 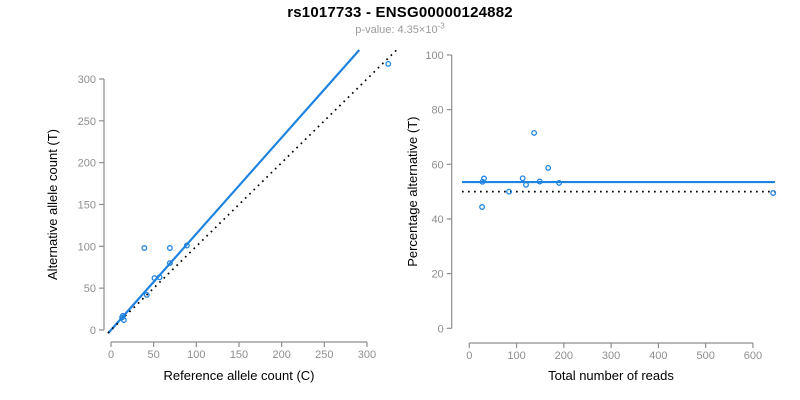 I want to click on y-tick-label: 20, so click(x=437, y=275).